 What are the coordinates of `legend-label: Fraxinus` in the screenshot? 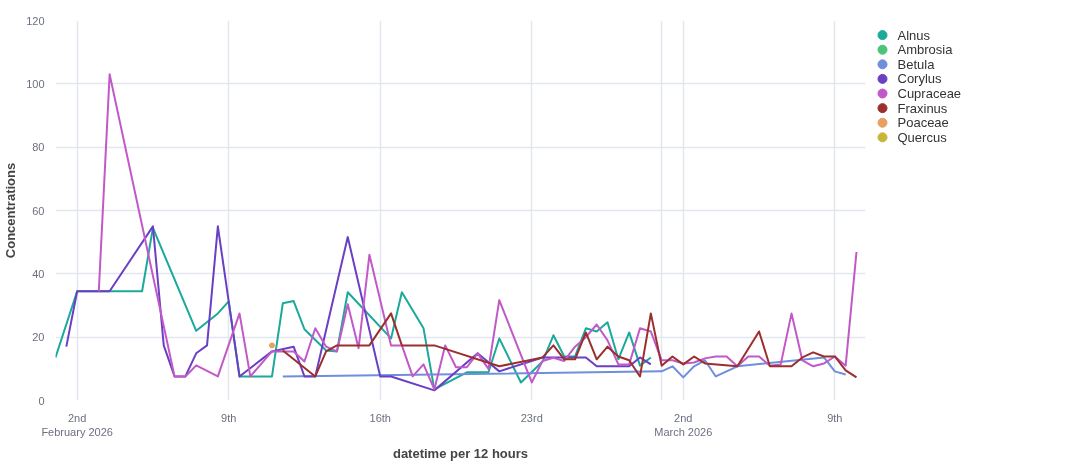 It's located at (922, 108).